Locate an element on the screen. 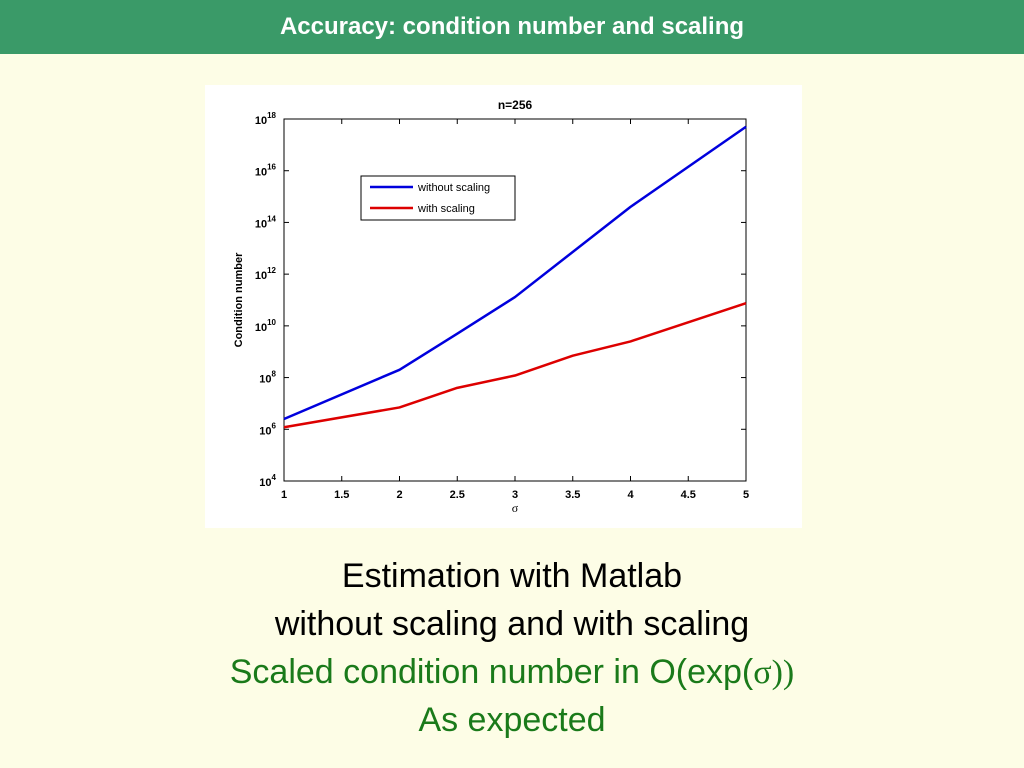 This screenshot has width=1024, height=768. y-tick-label: 10⁶ is located at coordinates (267, 429).